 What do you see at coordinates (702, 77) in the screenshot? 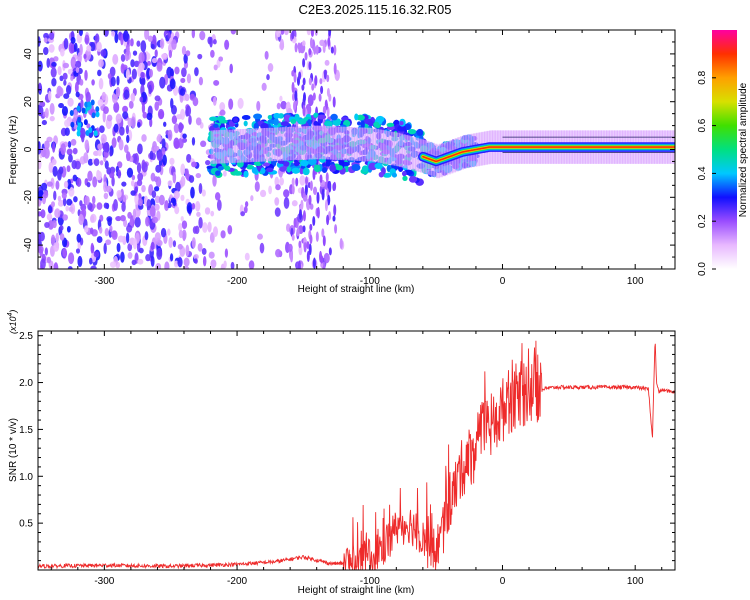
I see `colorbar-tick-label: 0.8` at bounding box center [702, 77].